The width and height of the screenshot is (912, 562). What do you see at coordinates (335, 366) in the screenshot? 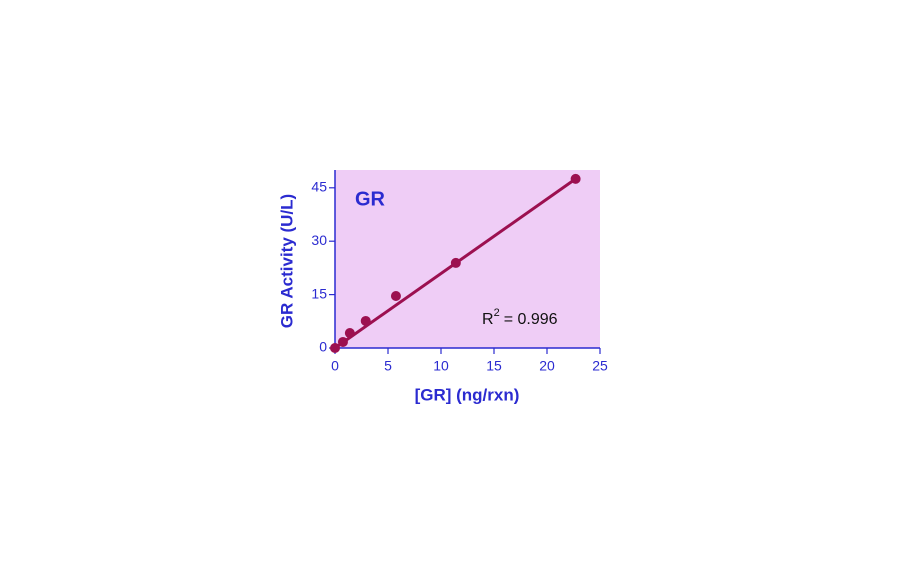
I see `x-tick-label: 0` at bounding box center [335, 366].